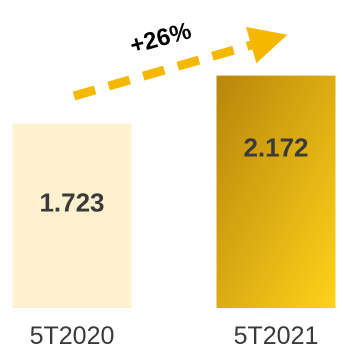  I want to click on growth-label: +26%, so click(160, 38).